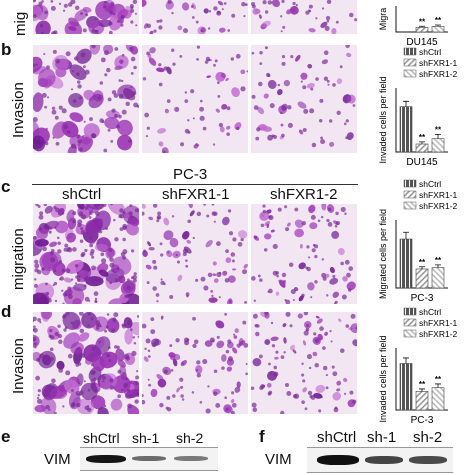  I want to click on x-axis-label: DU145, so click(422, 42).